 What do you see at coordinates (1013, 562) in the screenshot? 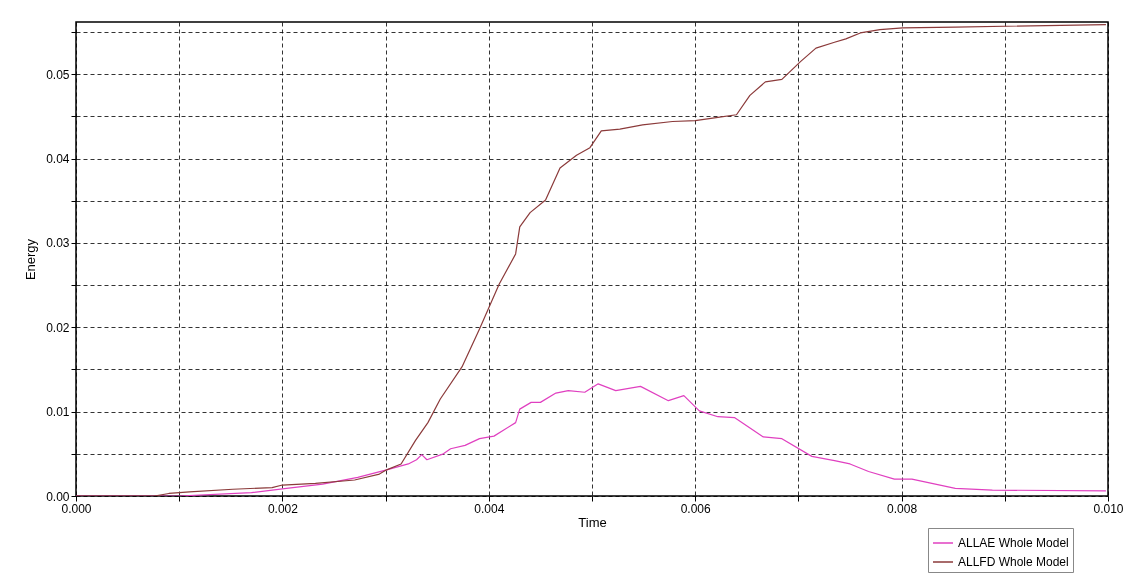
I see `legend-label: ALLFD Whole Model` at bounding box center [1013, 562].